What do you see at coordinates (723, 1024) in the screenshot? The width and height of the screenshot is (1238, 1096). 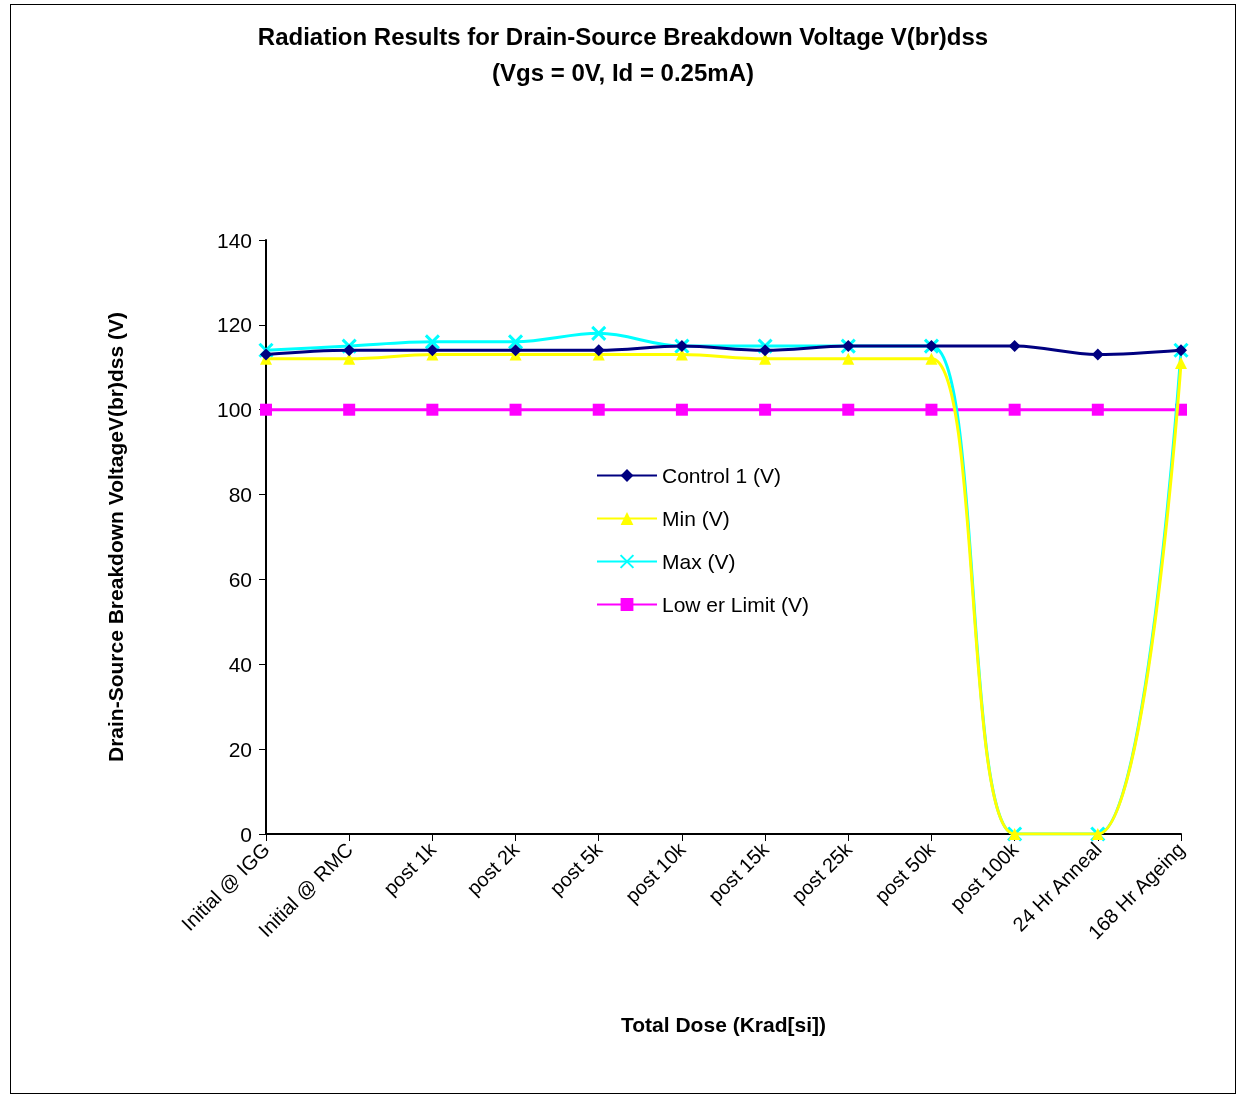 I see `x-axis-title: Total Dose (Krad[si])` at bounding box center [723, 1024].